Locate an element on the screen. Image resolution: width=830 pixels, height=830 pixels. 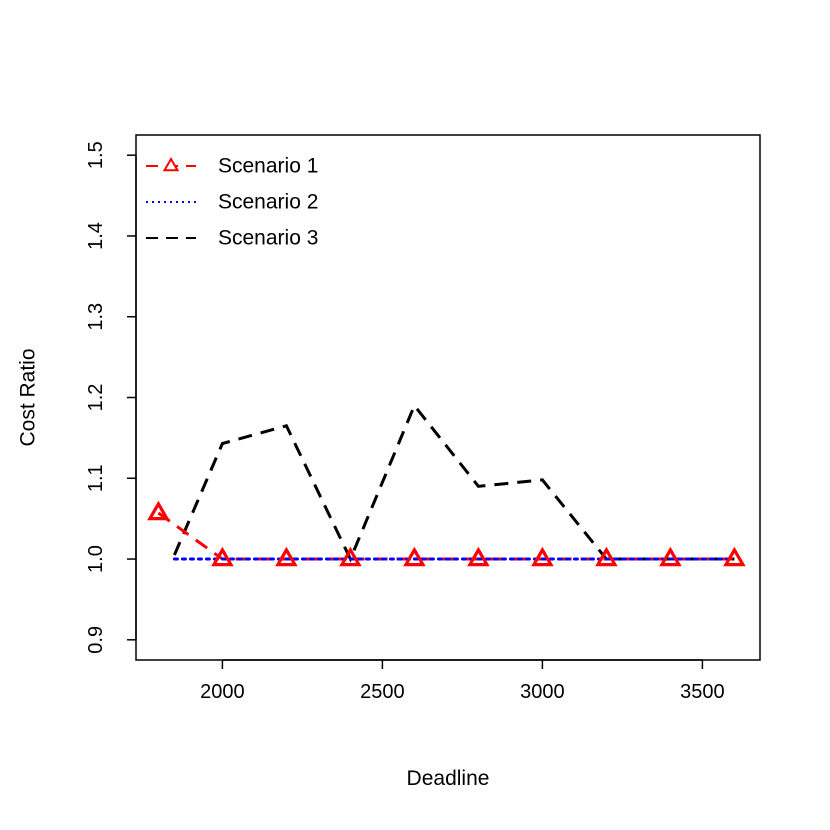
y-tick-label: 1.3 is located at coordinates (96, 317).